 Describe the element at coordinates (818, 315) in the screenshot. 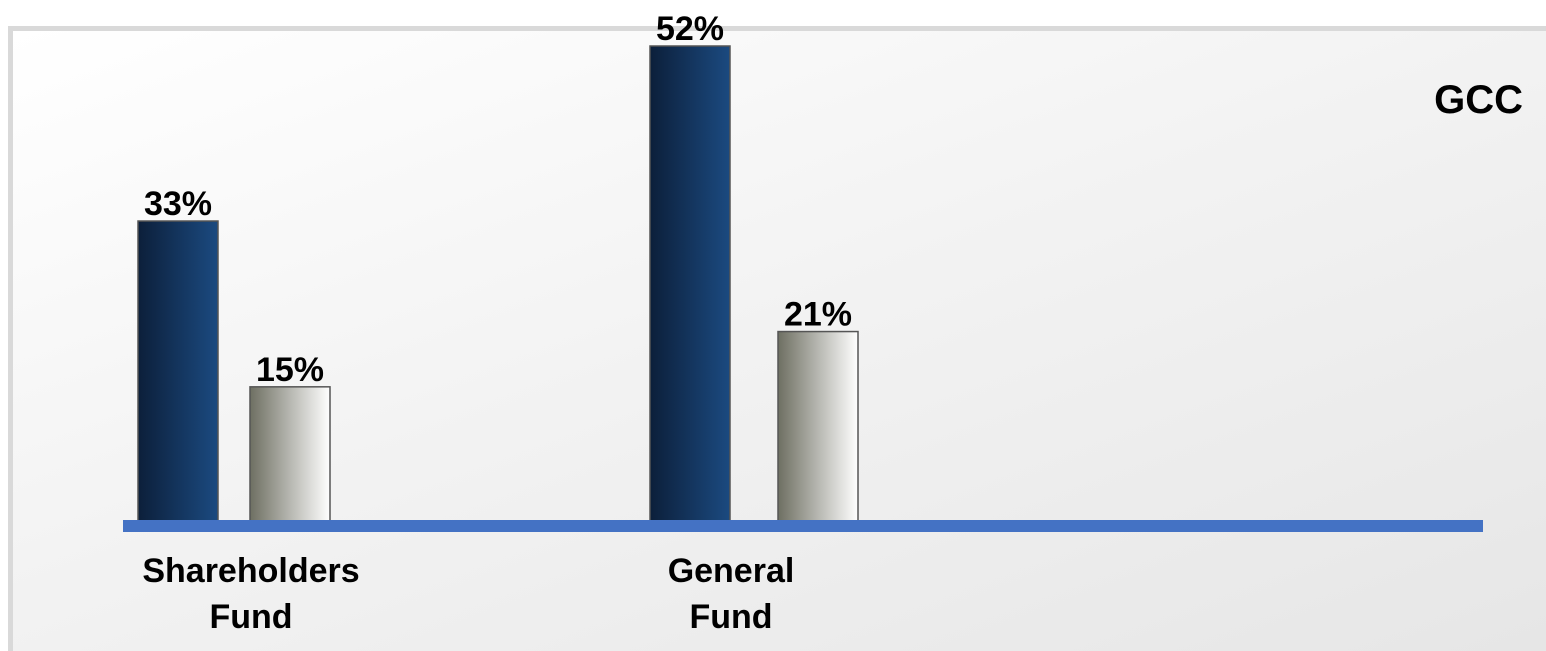

I see `data-label-series2-cat2: 21%` at that location.